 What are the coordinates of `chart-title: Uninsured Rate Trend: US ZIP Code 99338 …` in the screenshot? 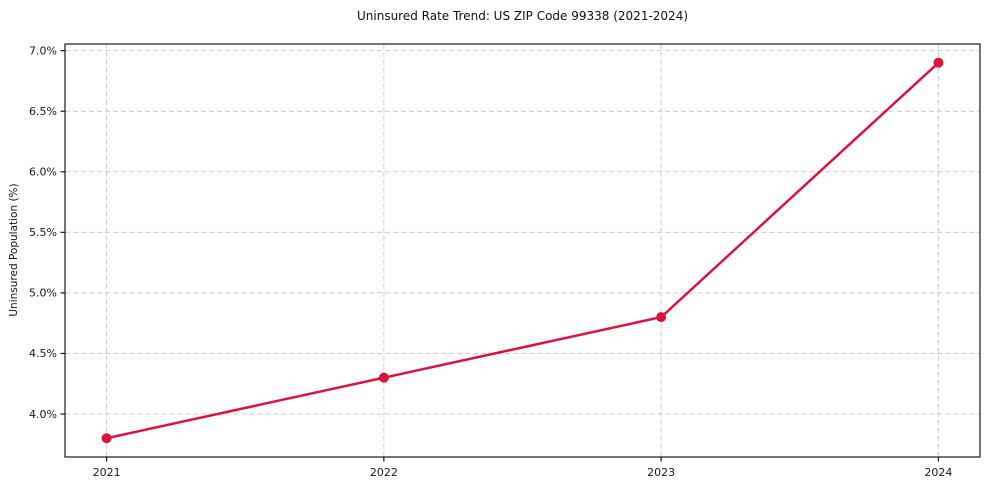 It's located at (522, 16).